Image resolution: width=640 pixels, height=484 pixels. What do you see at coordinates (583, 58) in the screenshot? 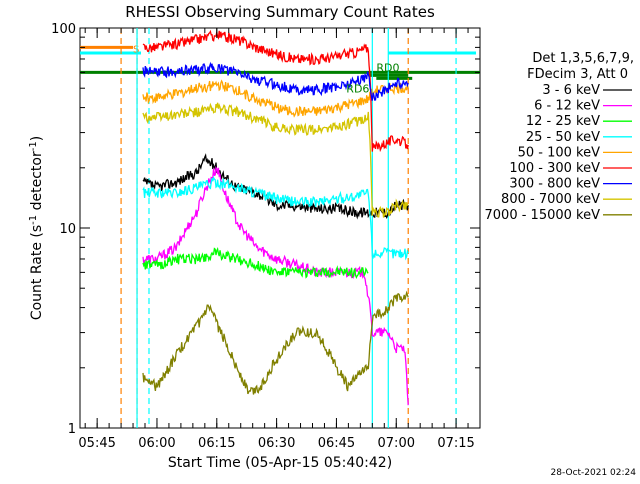
I see `legend-header-line1: Det 1,3,5,6,7,9,` at bounding box center [583, 58].